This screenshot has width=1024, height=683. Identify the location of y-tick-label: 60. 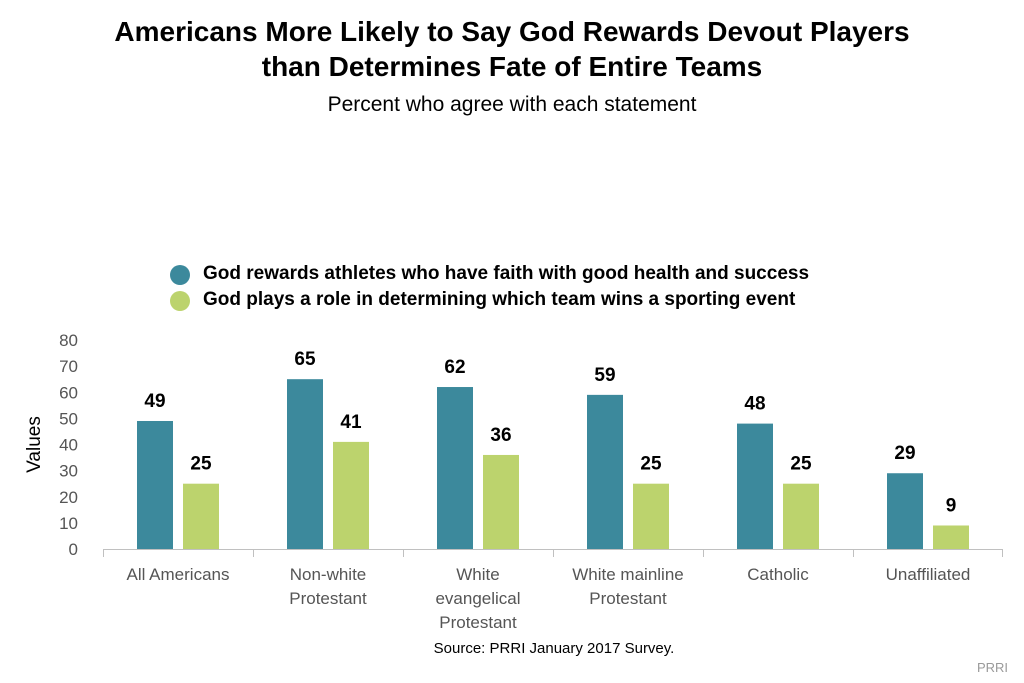
(68, 392).